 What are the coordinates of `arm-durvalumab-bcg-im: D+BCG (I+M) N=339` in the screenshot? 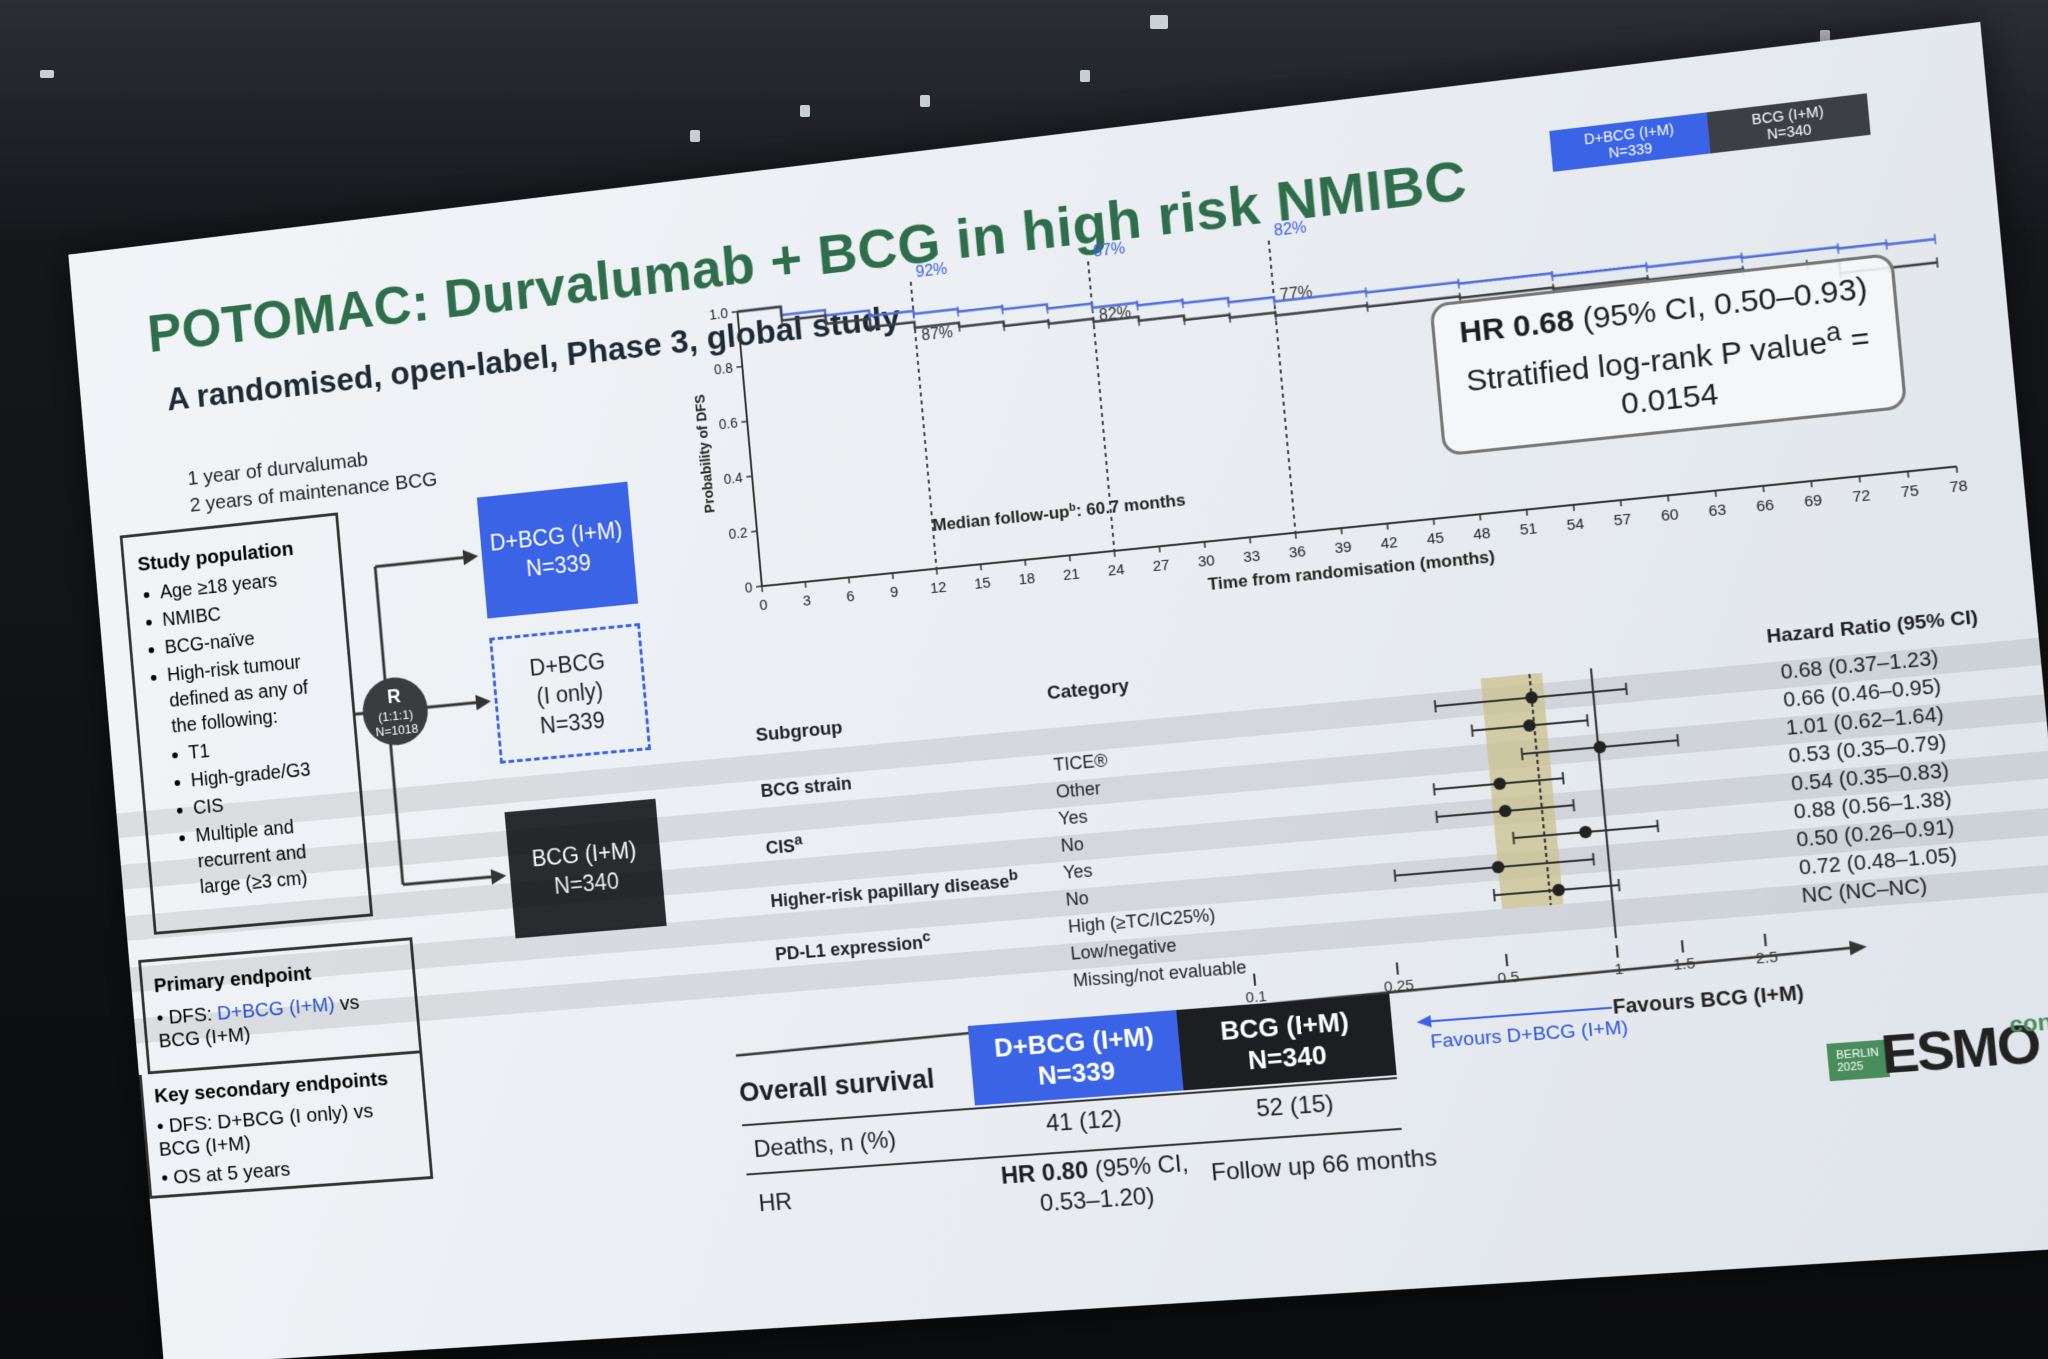 It's located at (557, 550).